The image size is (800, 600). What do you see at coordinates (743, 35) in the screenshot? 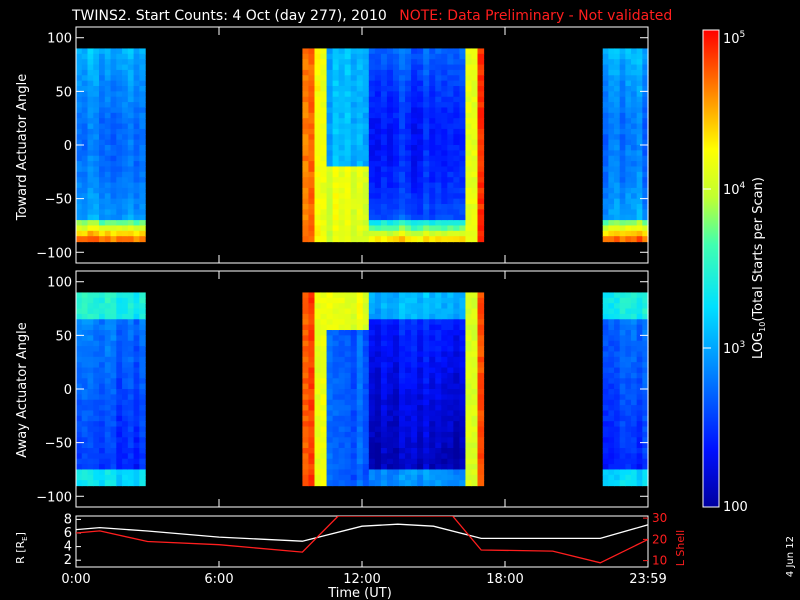
I see `colorbar-tick-exp: 5` at bounding box center [743, 35].